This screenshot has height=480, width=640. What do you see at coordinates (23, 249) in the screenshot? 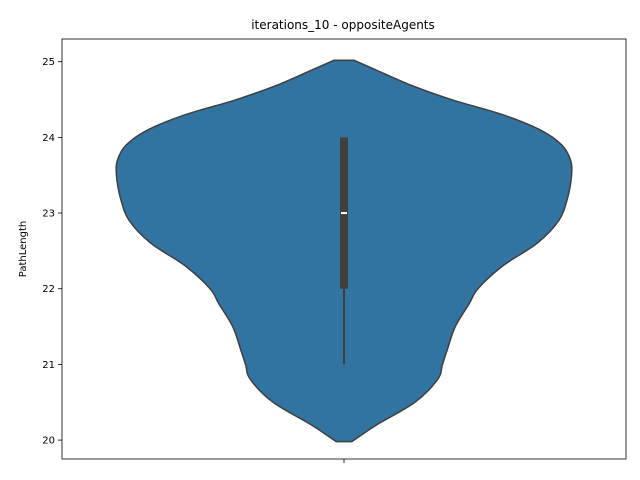
I see `y-axis-label: PathLength` at bounding box center [23, 249].